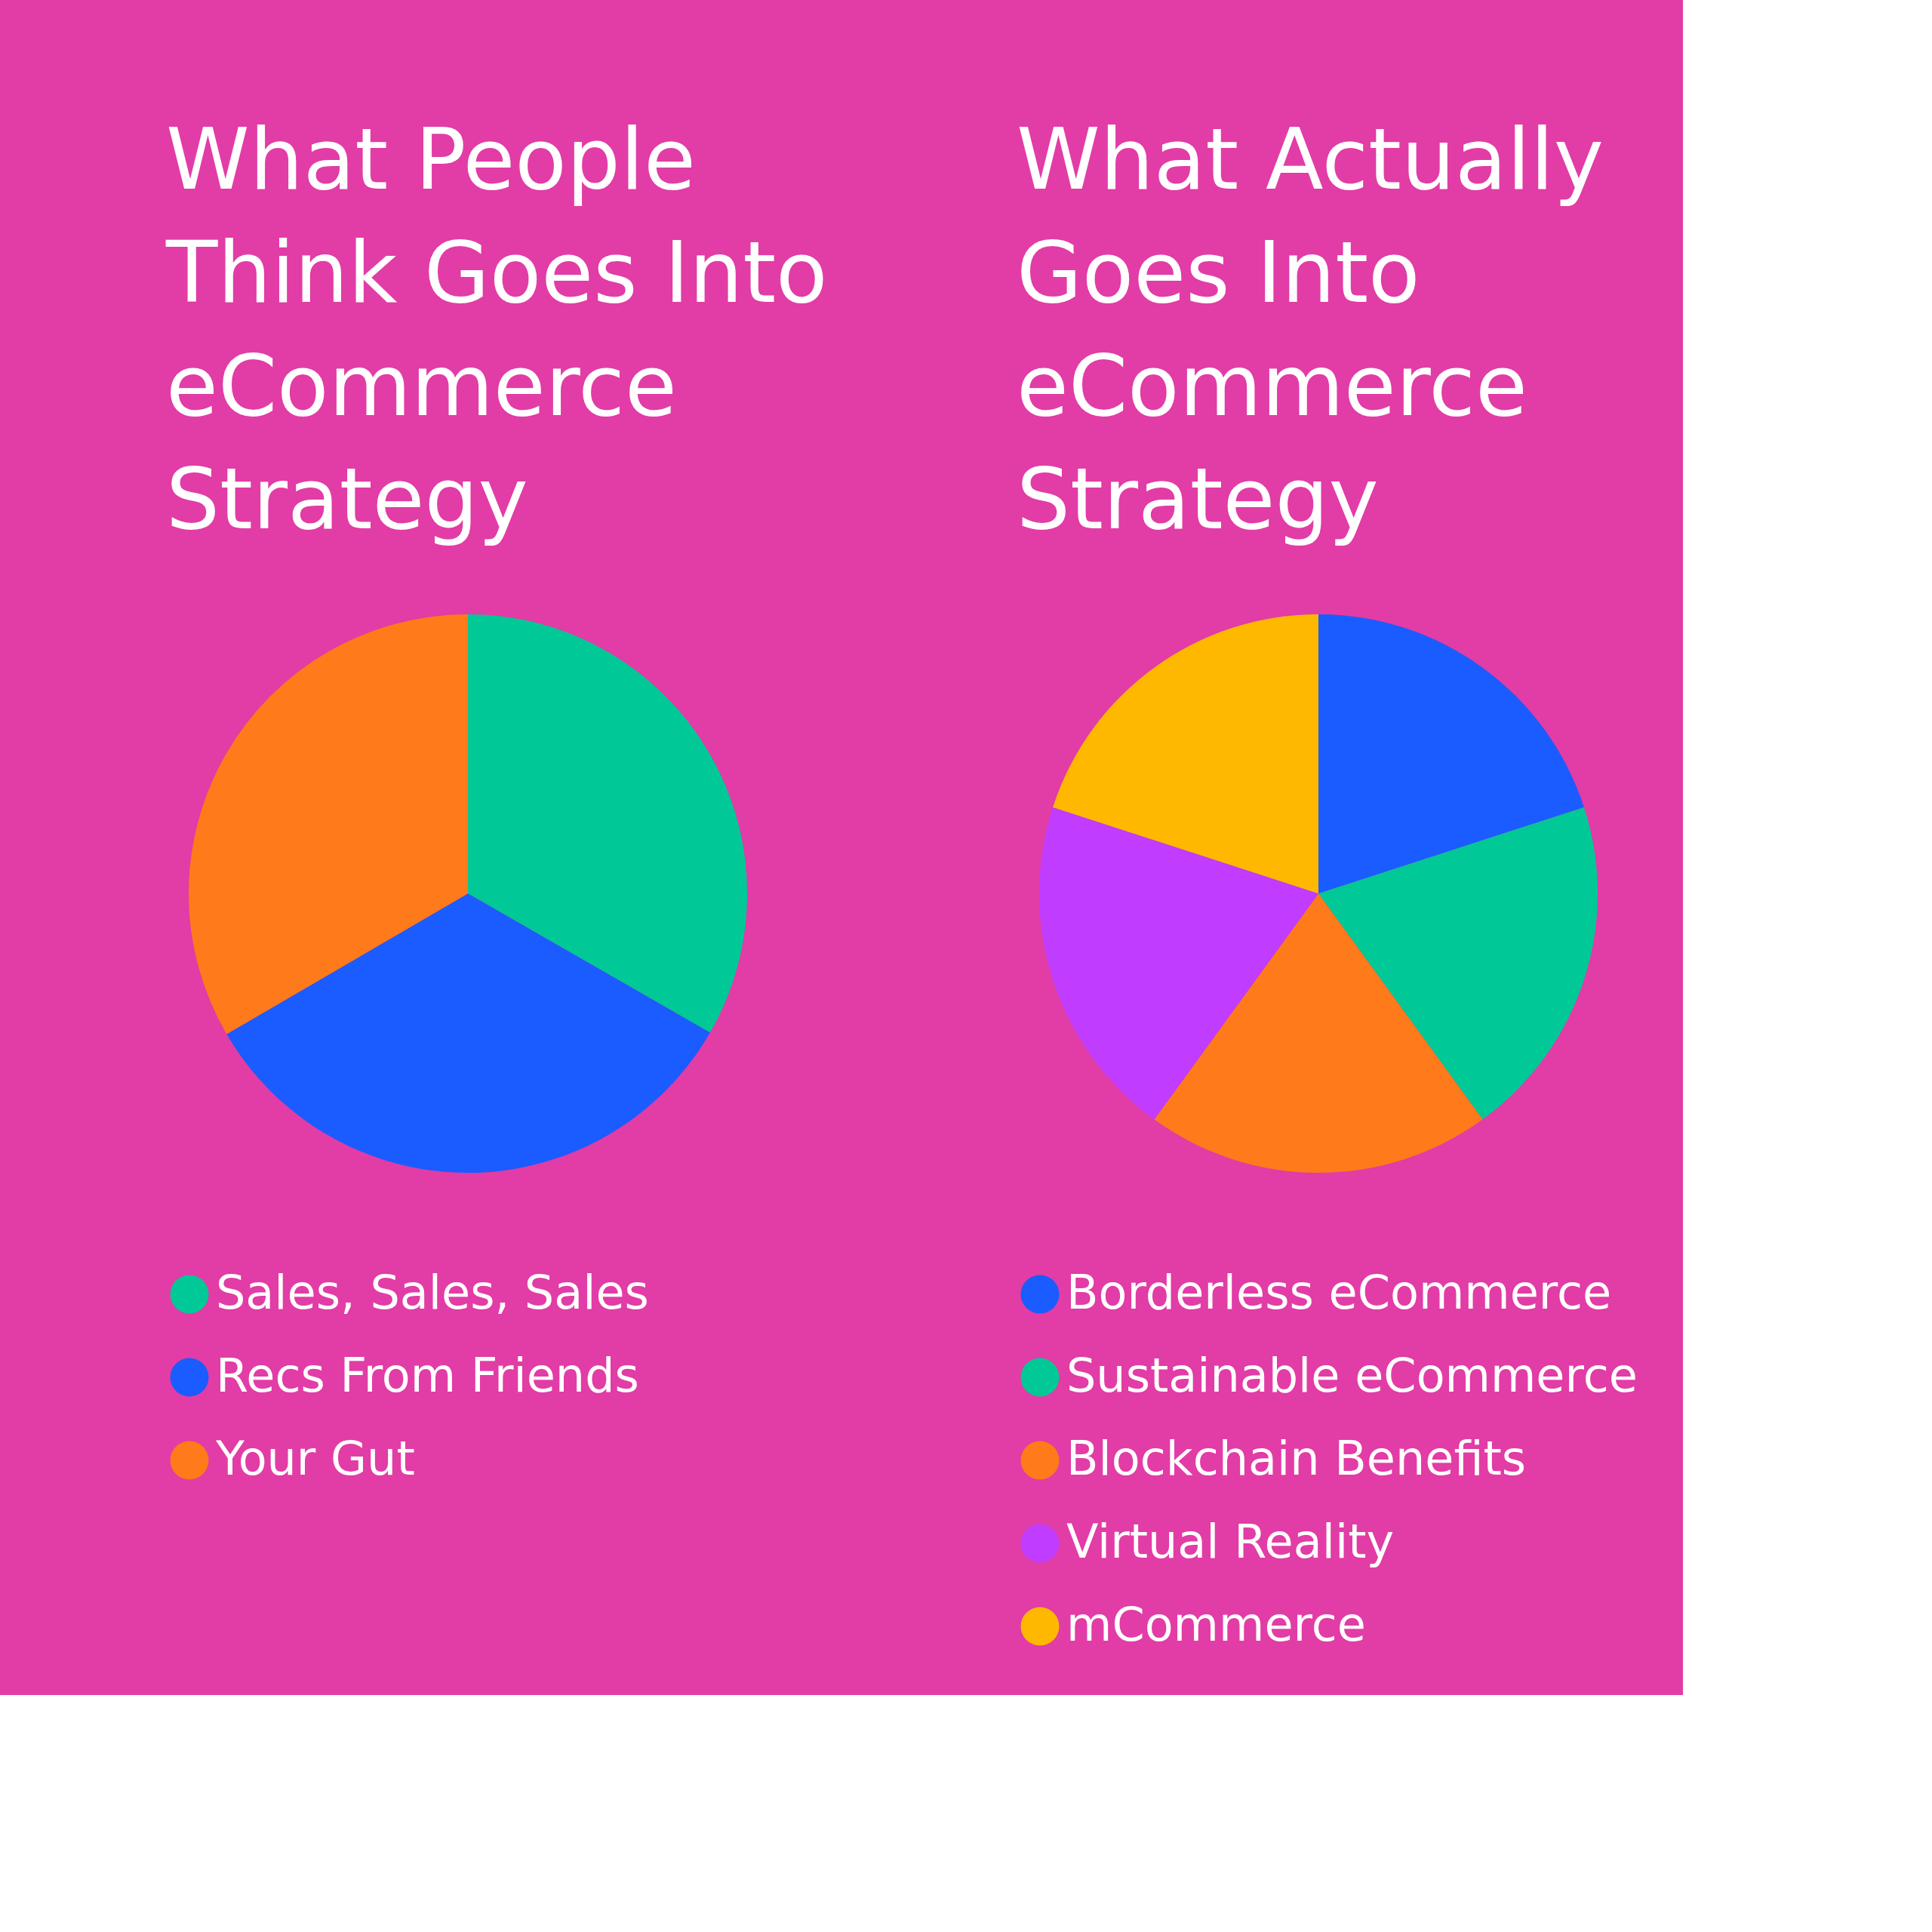  Describe the element at coordinates (432, 1292) in the screenshot. I see `legend-label: Sales, Sales, Sales` at that location.